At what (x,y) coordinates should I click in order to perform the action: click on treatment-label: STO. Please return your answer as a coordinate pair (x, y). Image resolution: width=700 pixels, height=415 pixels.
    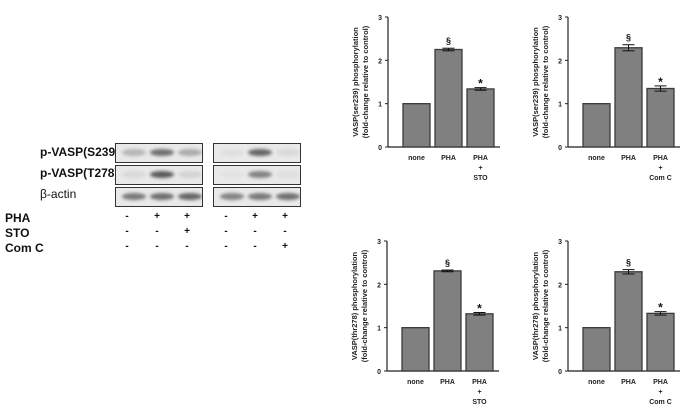
    Looking at the image, I should click on (17, 233).